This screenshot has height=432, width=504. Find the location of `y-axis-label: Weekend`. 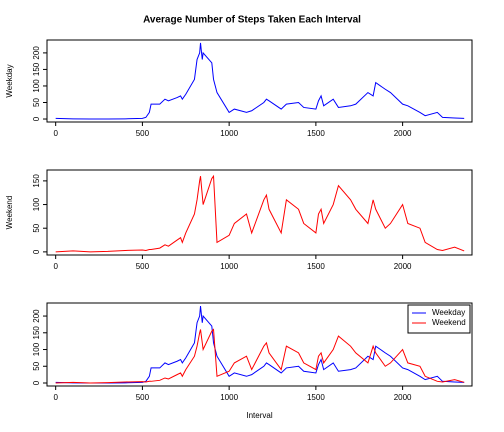

y-axis-label: Weekend is located at coordinates (9, 213).